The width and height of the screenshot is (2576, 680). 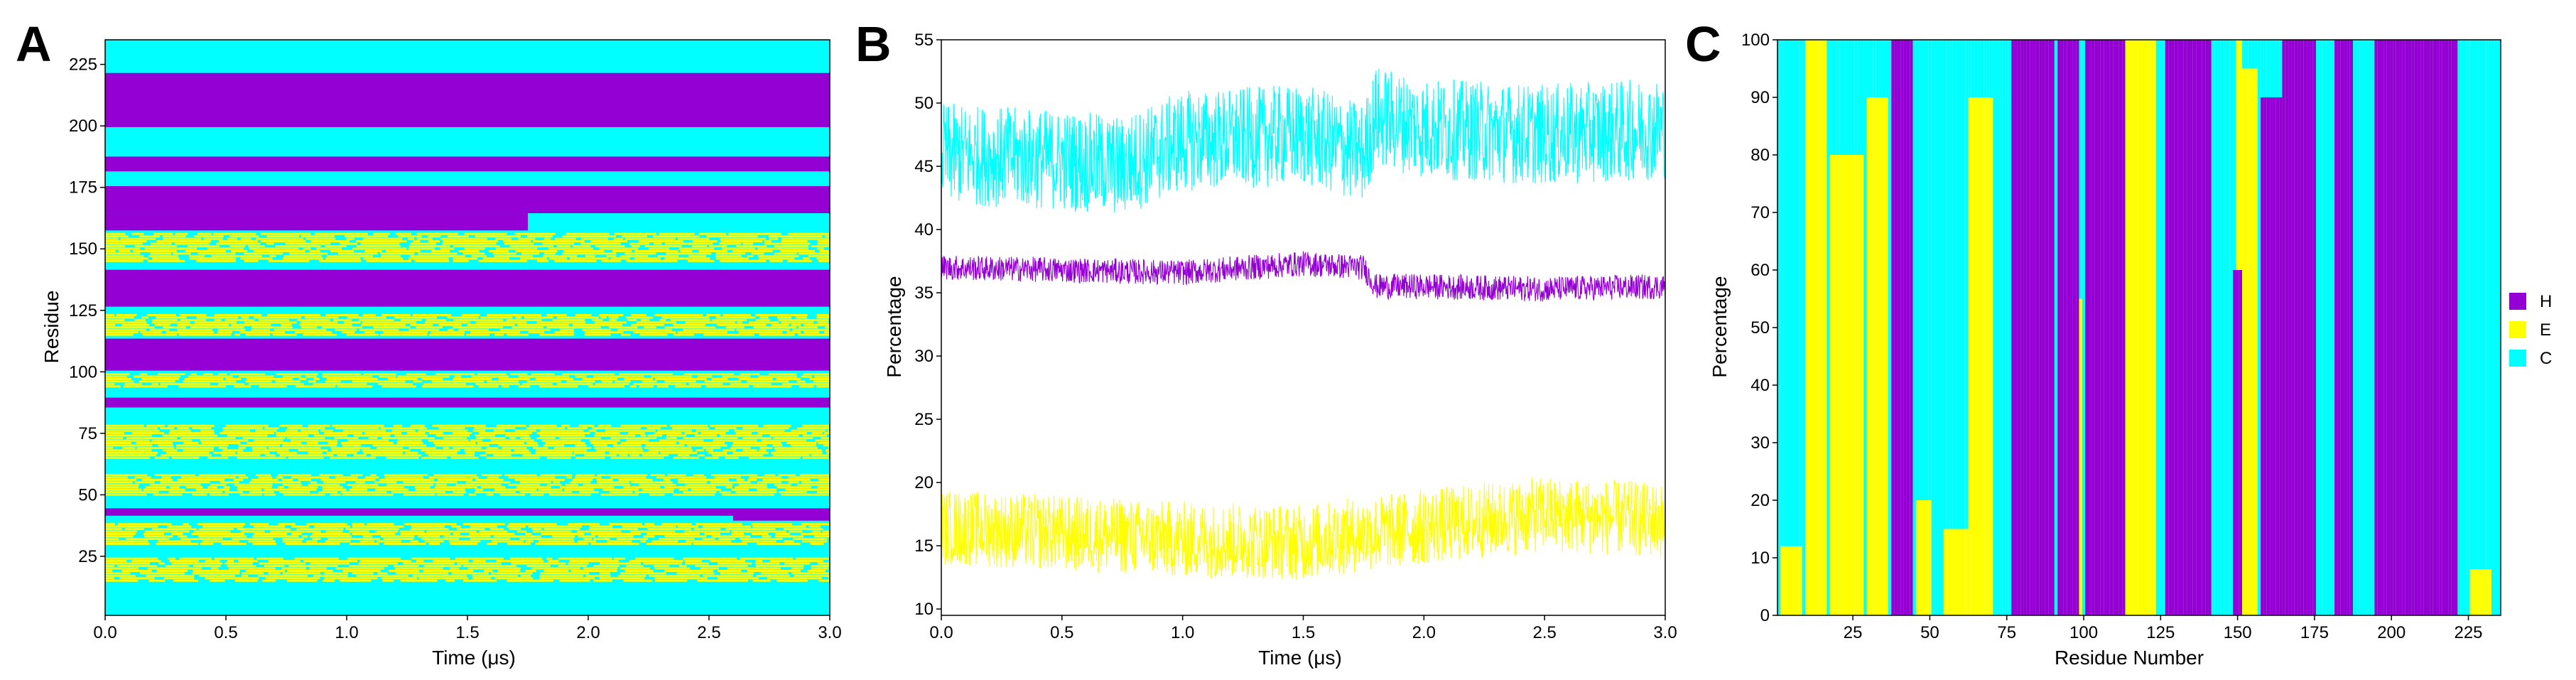 I want to click on panel-letter-b: B, so click(x=873, y=44).